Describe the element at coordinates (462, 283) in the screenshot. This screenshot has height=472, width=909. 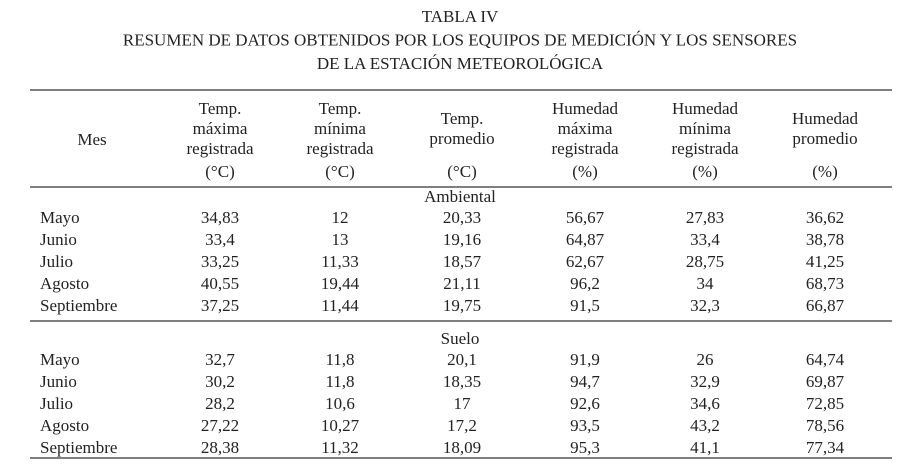
I see `cell: 21,11` at that location.